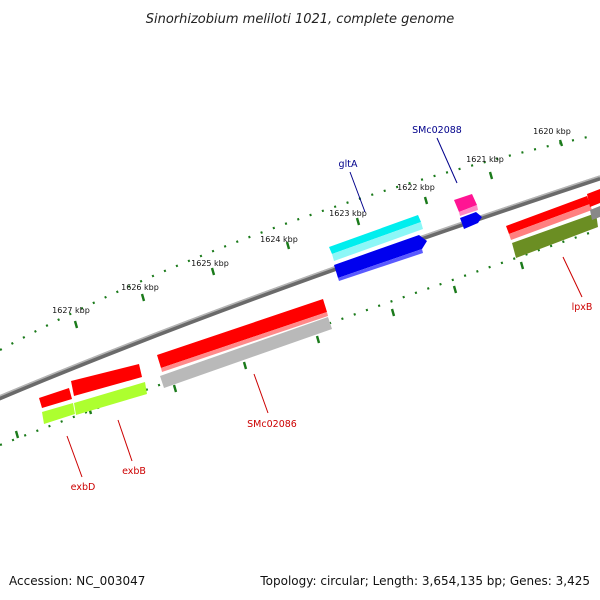 The width and height of the screenshot is (600, 600). What do you see at coordinates (582, 307) in the screenshot?
I see `gene-label-lpxB: lpxB` at bounding box center [582, 307].